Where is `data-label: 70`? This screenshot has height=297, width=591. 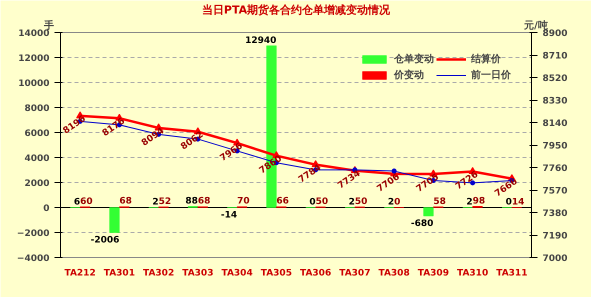
data-label: 70 is located at coordinates (243, 201).